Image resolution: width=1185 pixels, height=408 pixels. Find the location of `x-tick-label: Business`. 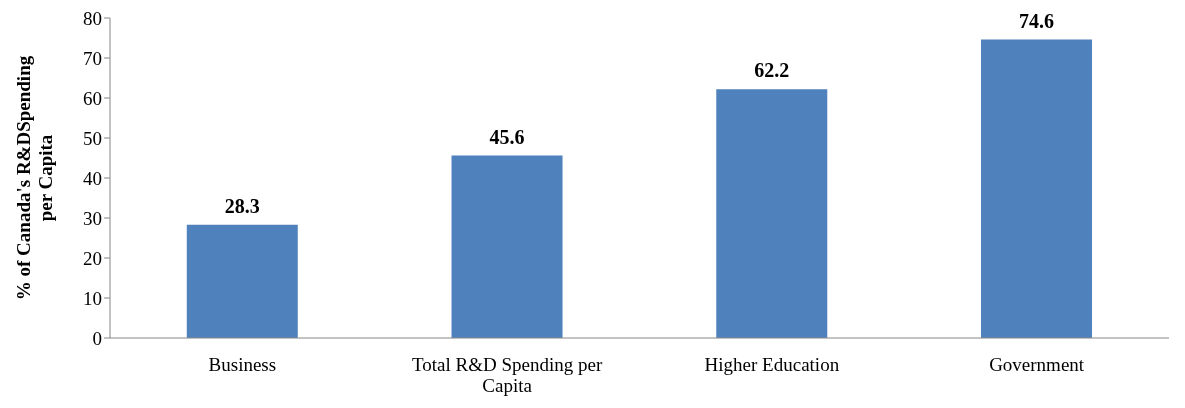

x-tick-label: Business is located at coordinates (242, 365).